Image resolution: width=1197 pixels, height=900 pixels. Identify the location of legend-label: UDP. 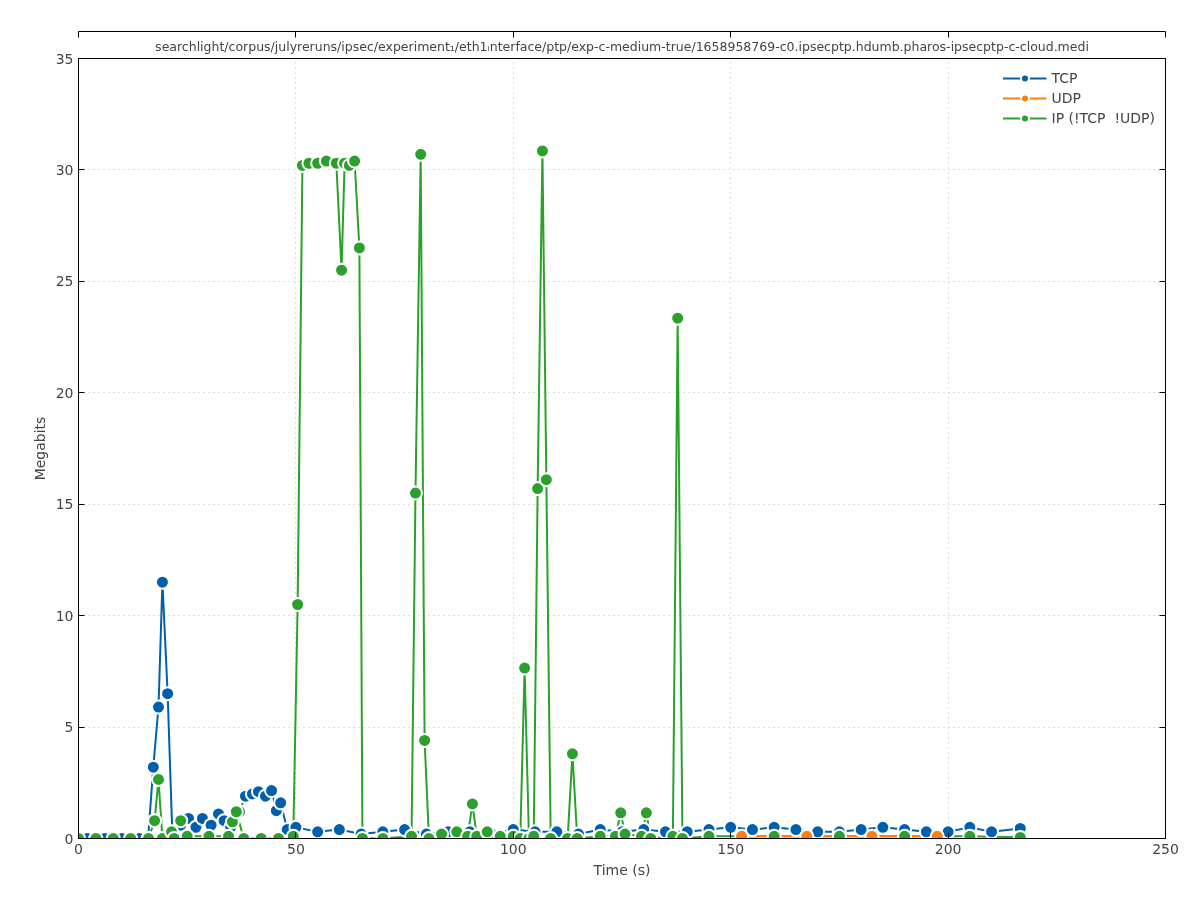
(1066, 98).